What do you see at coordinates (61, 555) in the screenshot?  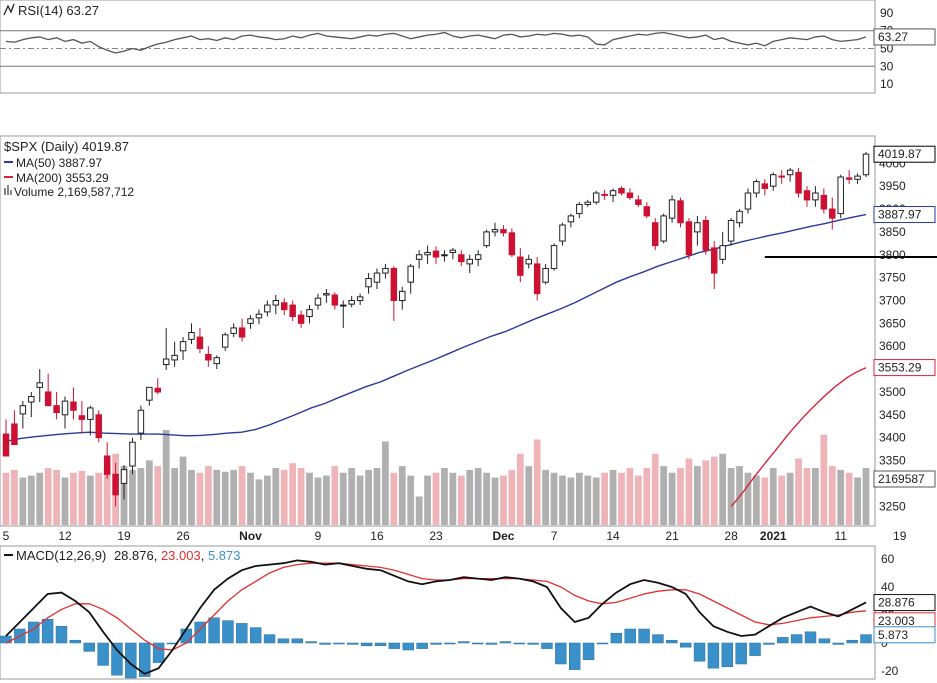 I see `macd-legend-name: MACD(12,26,9)` at bounding box center [61, 555].